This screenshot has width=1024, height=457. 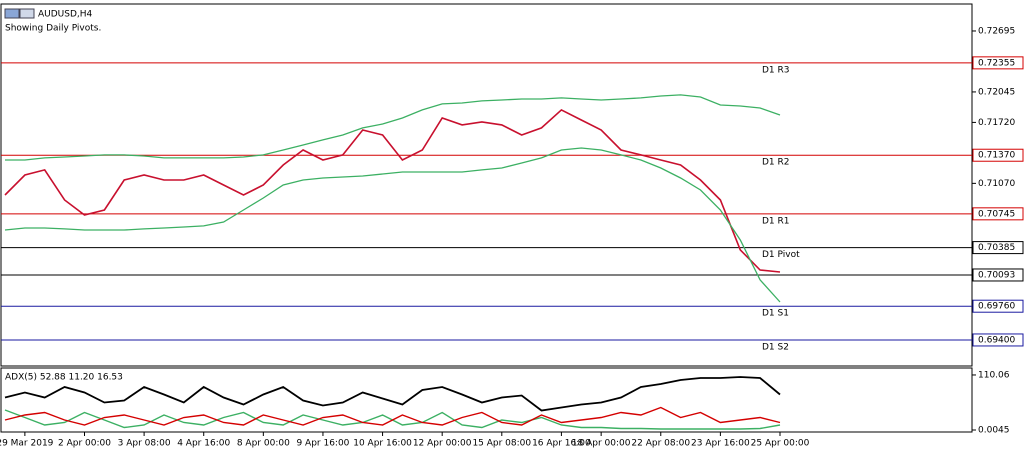 What do you see at coordinates (994, 430) in the screenshot?
I see `y-tick-label: 0.0045` at bounding box center [994, 430].